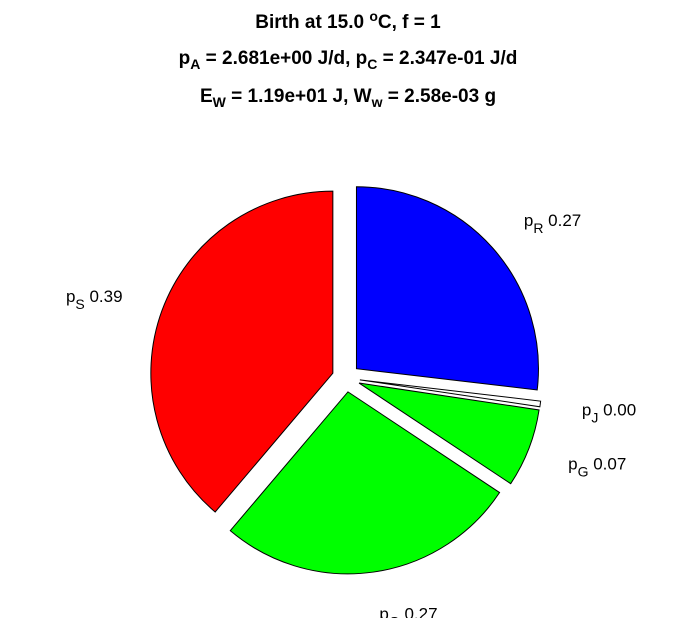  What do you see at coordinates (552, 223) in the screenshot?
I see `pie-label-0: pR 0.27` at bounding box center [552, 223].